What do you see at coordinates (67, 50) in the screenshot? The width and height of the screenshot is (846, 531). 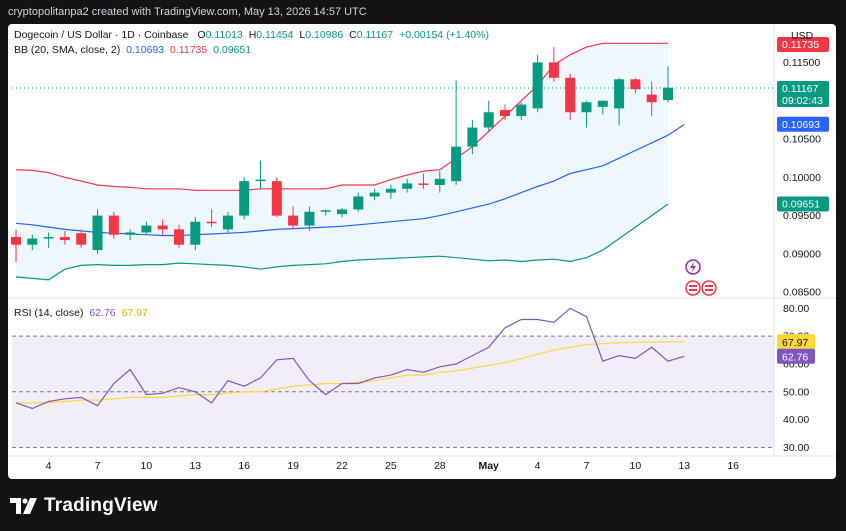 I see `bb-label: BB (20, SMA, close, 2)` at bounding box center [67, 50].